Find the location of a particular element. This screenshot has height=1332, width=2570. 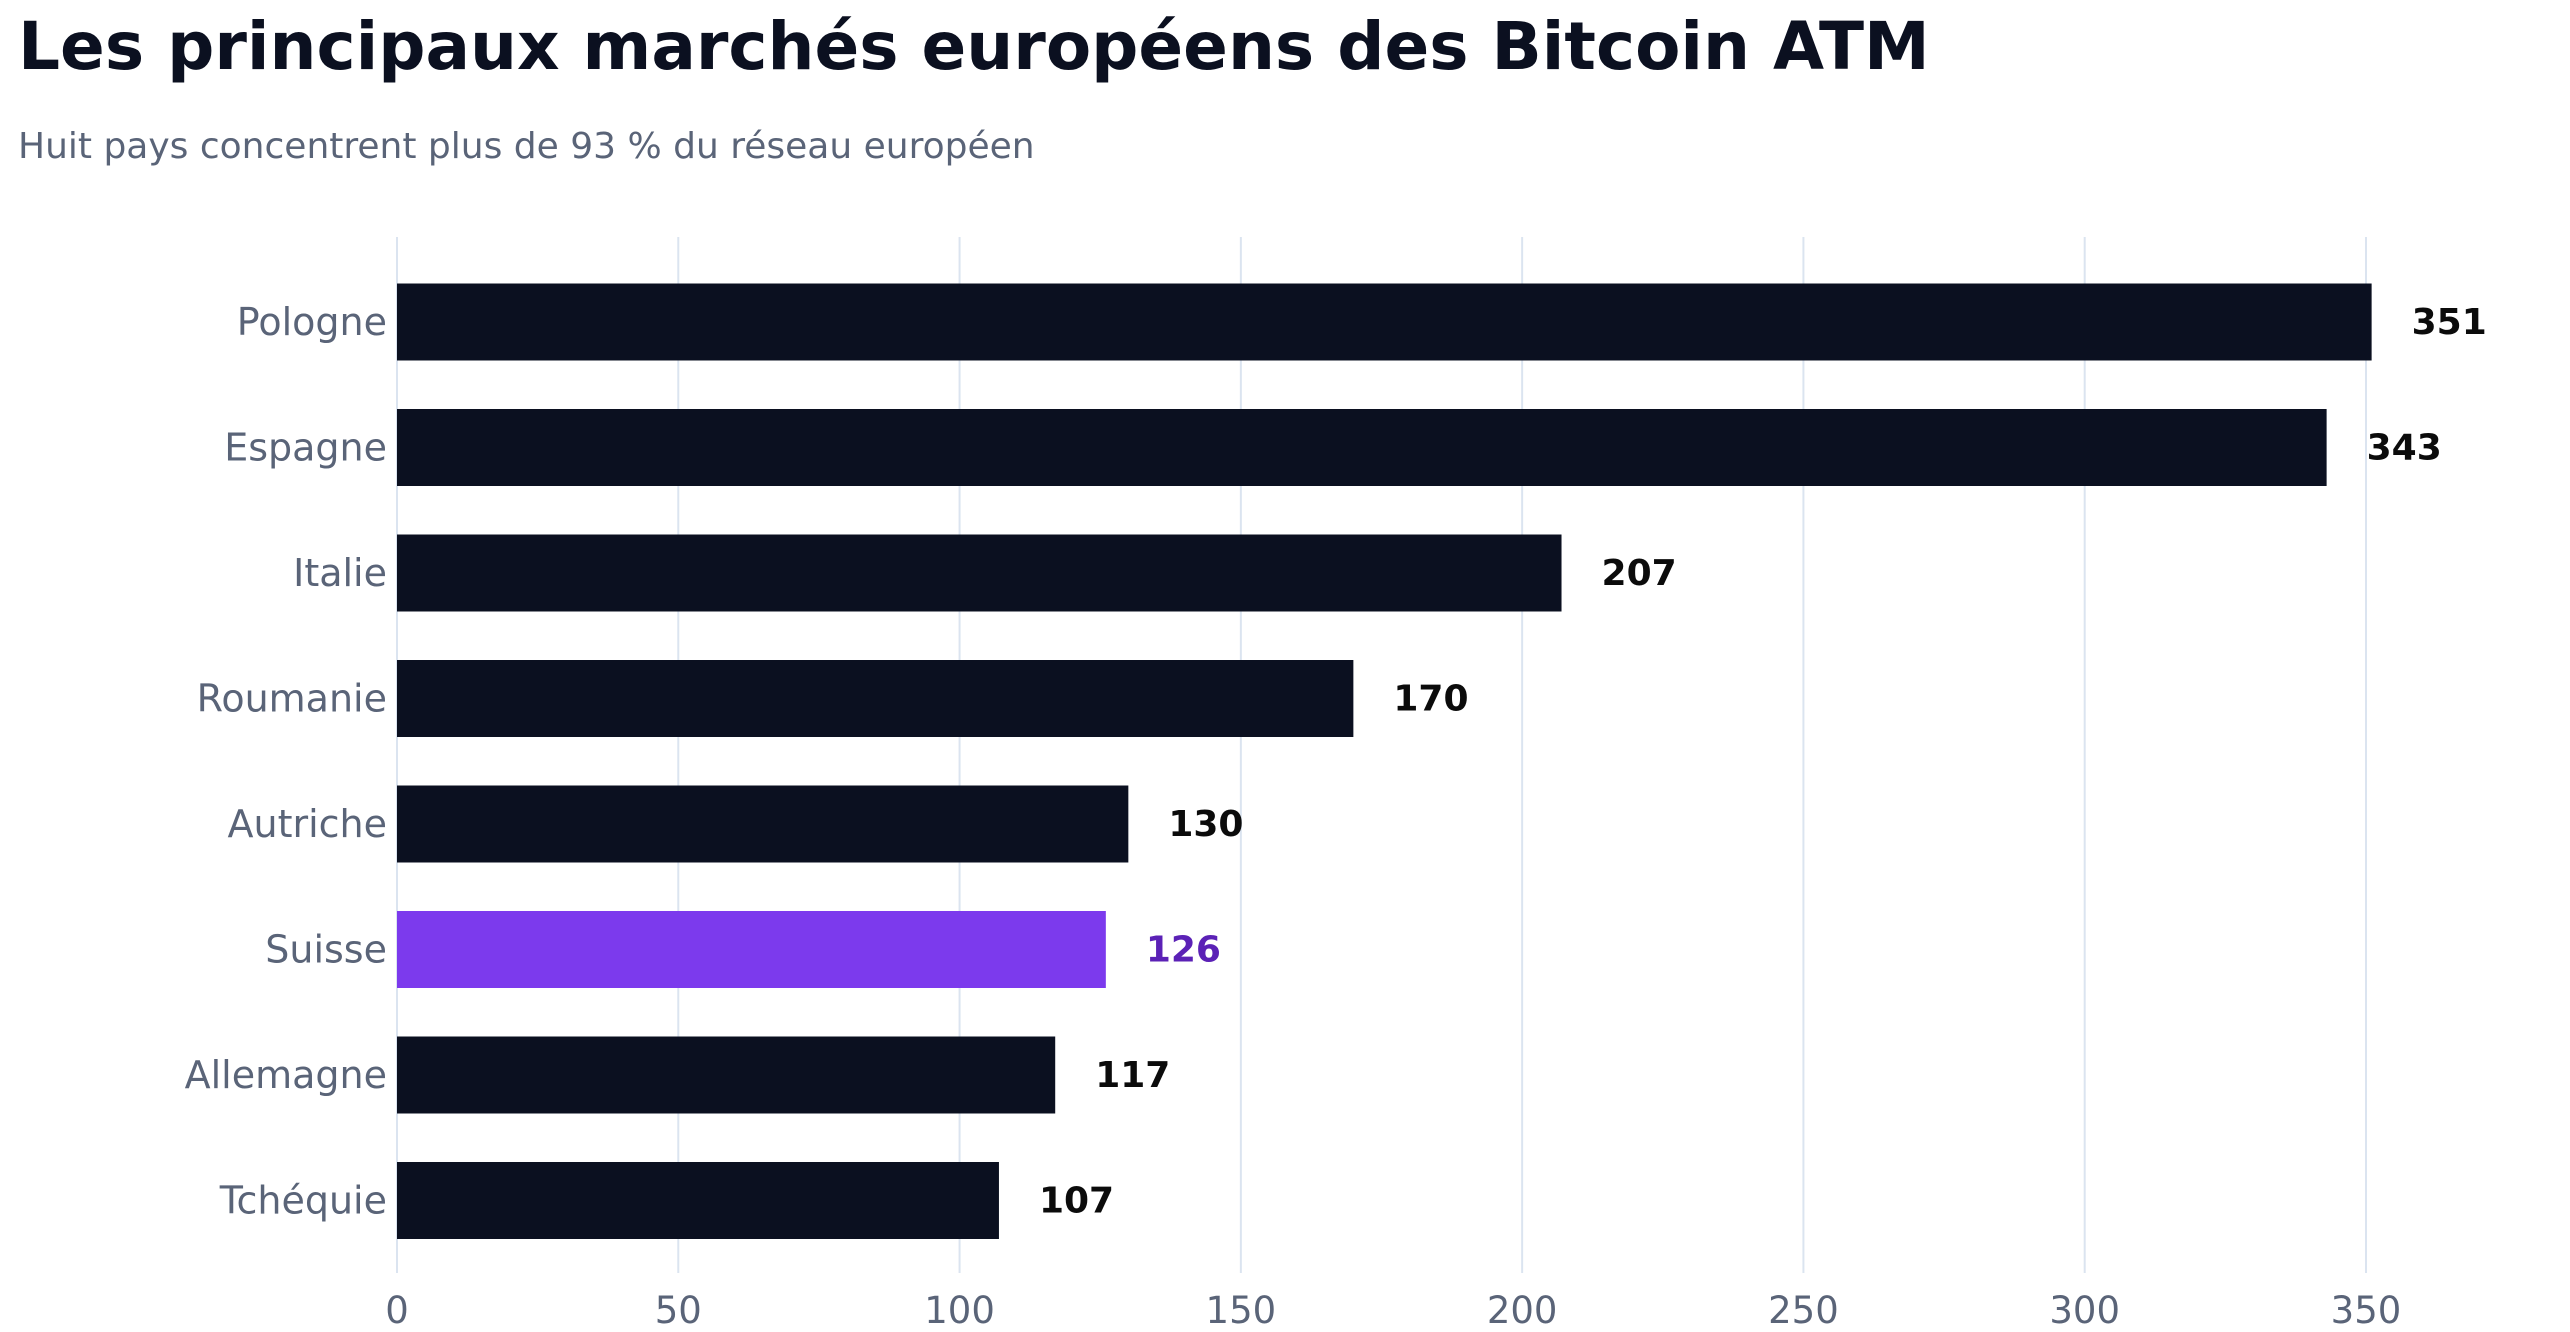

x-tick-label: 50 is located at coordinates (678, 1310).